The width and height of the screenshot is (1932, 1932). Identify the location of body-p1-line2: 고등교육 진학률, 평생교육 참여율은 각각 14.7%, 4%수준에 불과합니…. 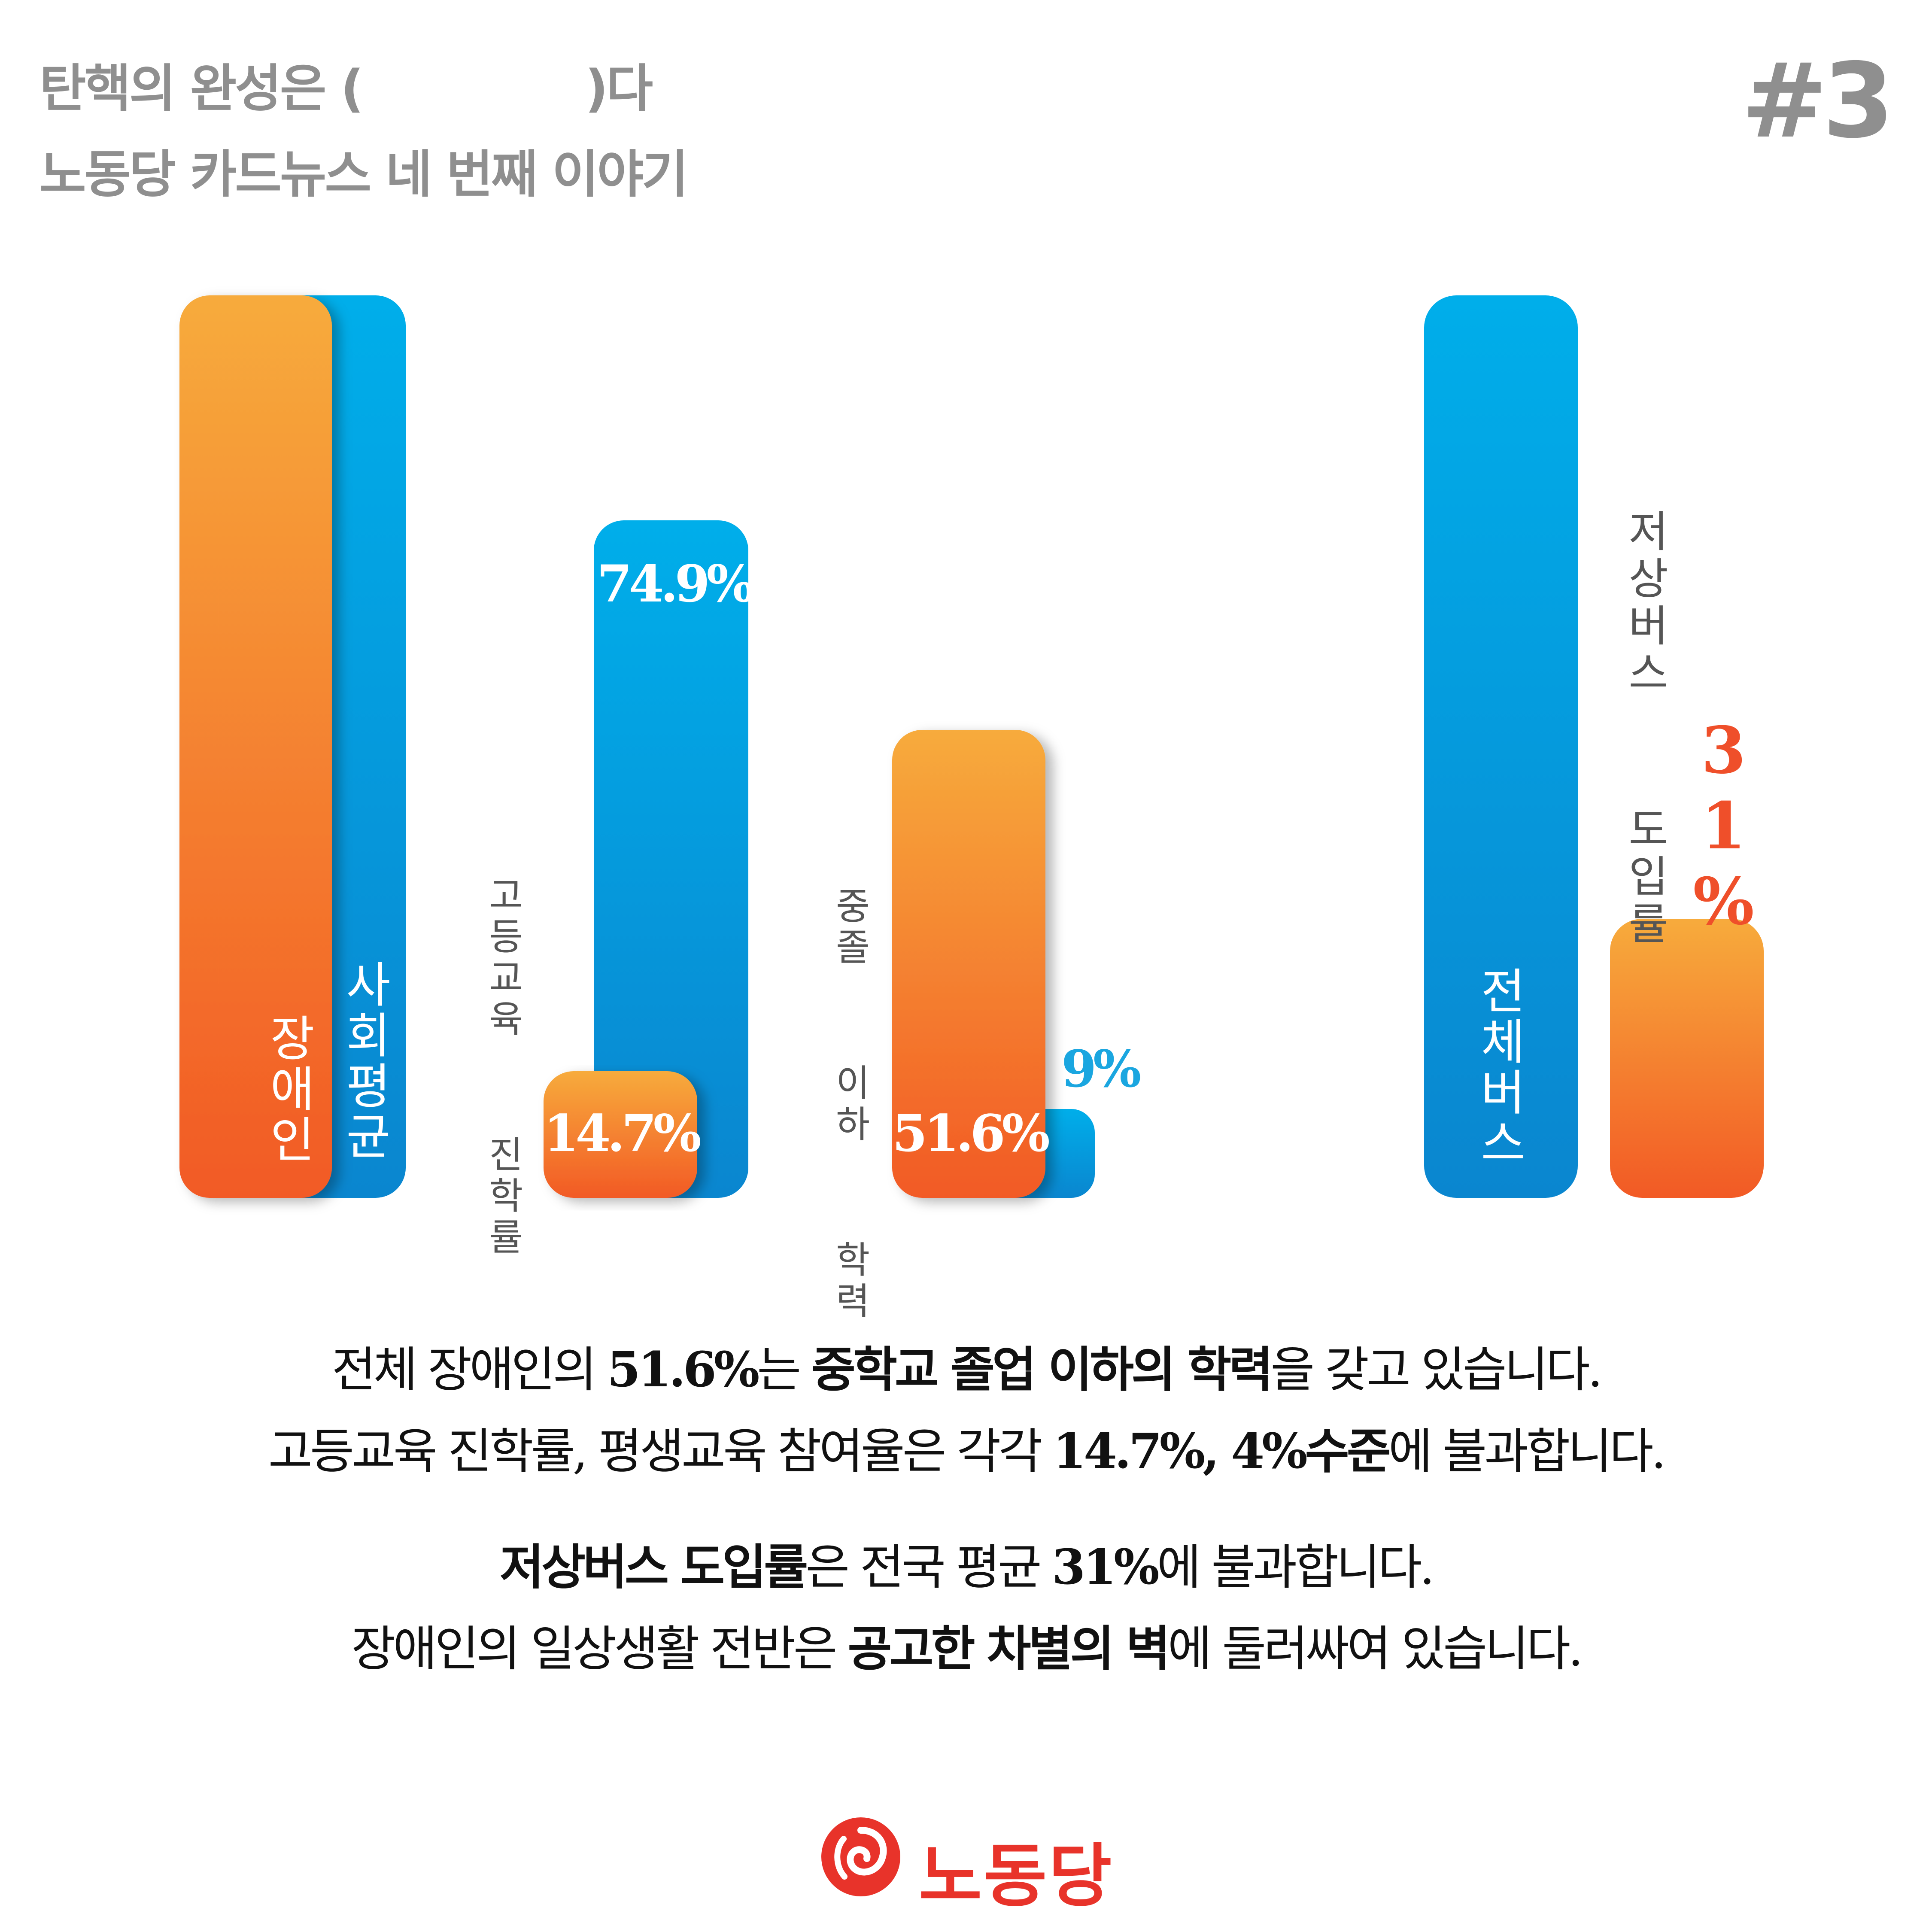
(967, 1451).